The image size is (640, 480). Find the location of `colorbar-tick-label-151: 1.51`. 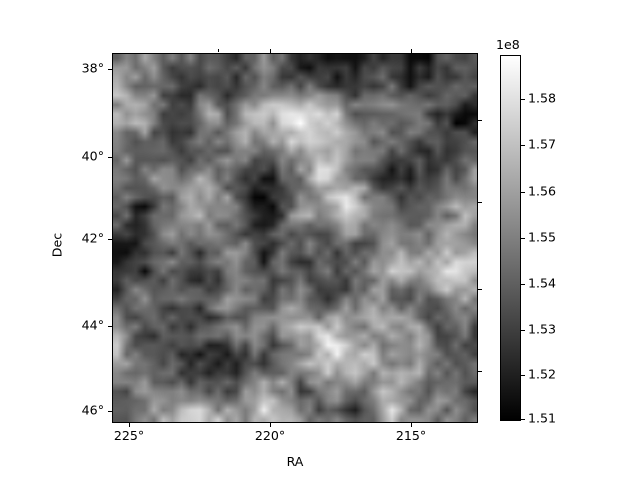

colorbar-tick-label-151: 1.51 is located at coordinates (542, 418).